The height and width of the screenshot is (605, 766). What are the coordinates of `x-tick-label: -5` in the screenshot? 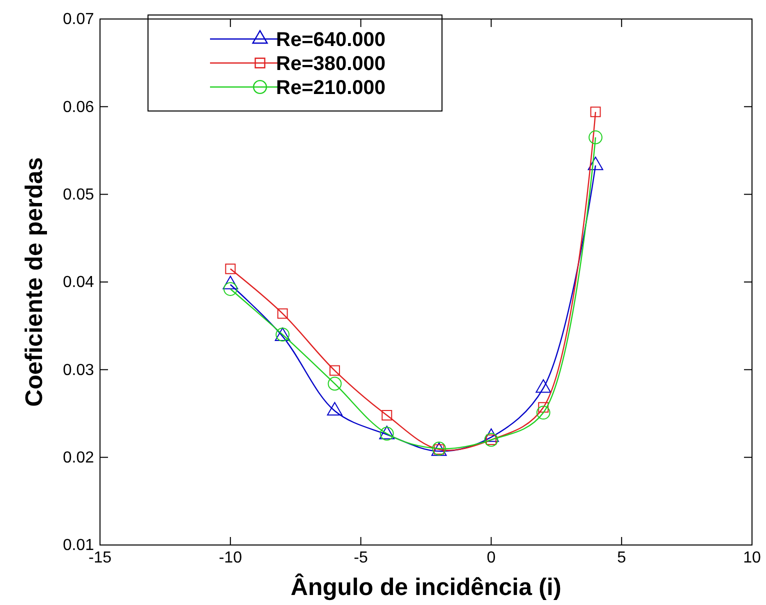 It's located at (361, 557).